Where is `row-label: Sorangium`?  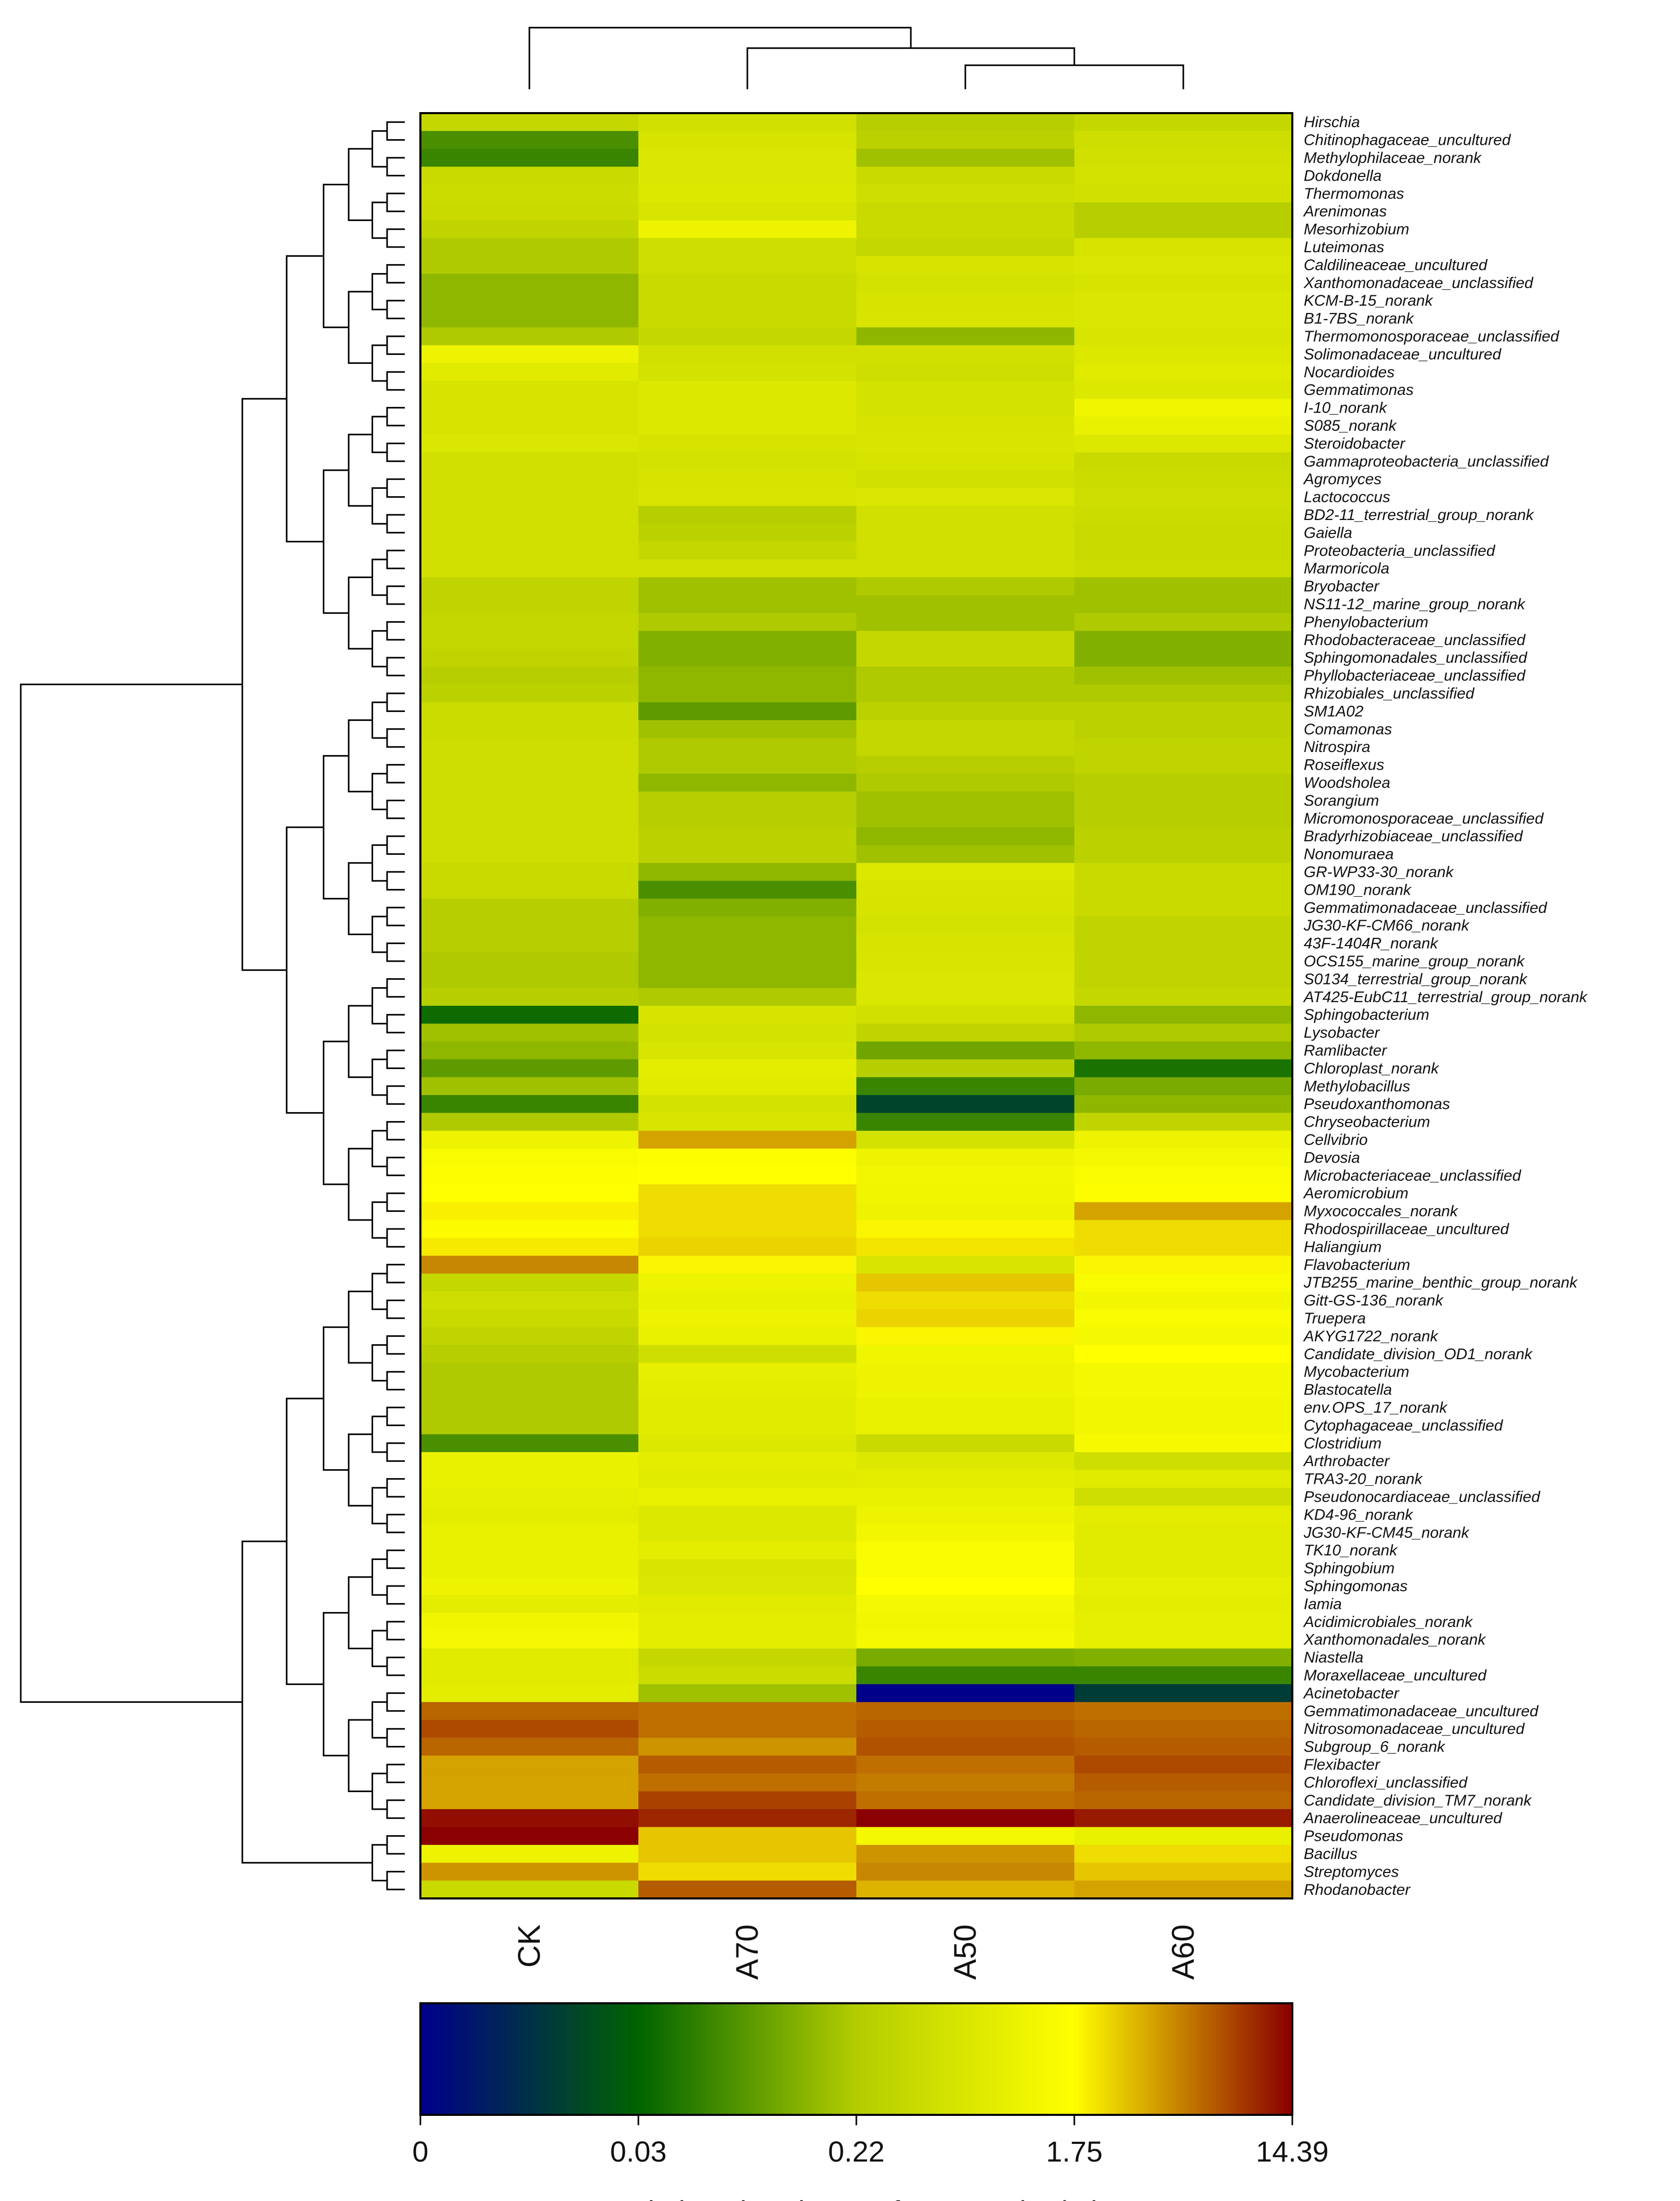
row-label: Sorangium is located at coordinates (1341, 800).